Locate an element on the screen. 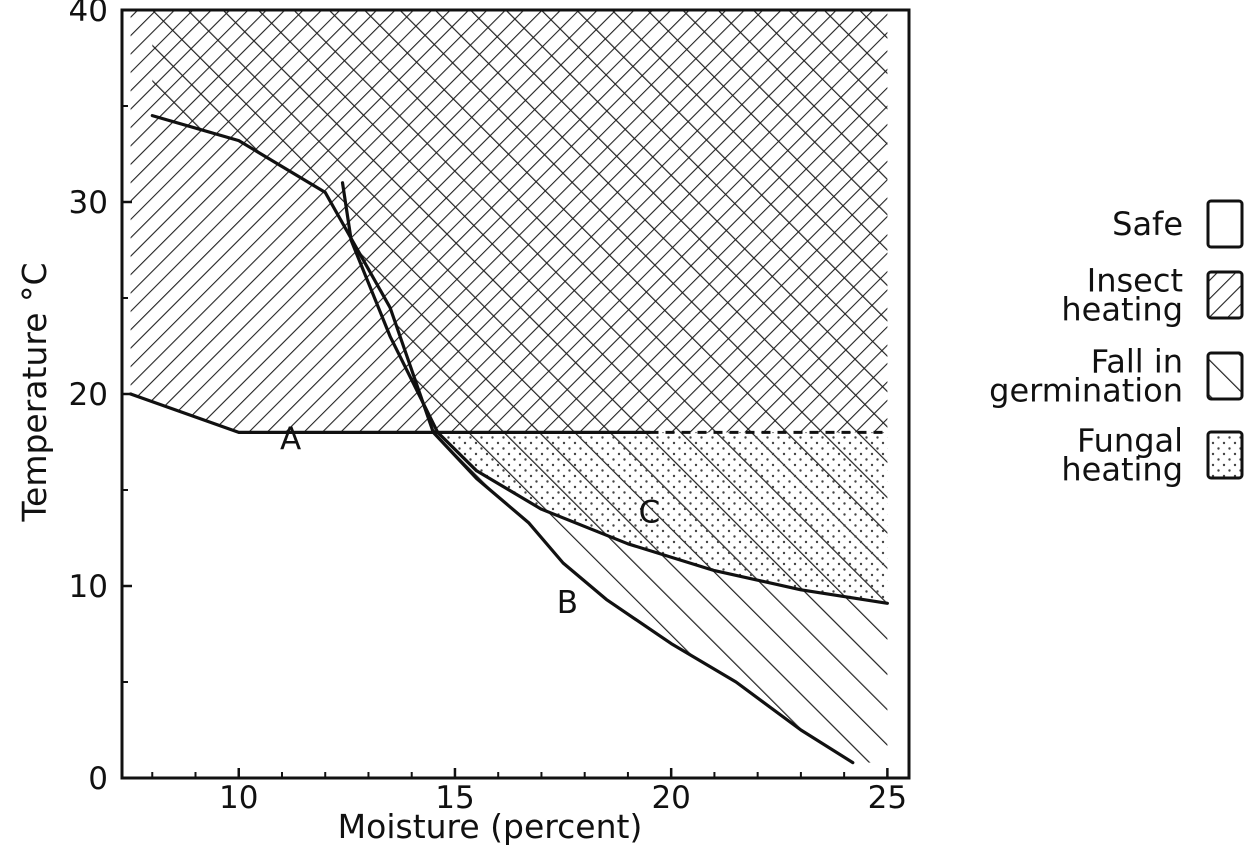 Image resolution: width=1249 pixels, height=847 pixels. y-axis: 0 10 20 30 40 is located at coordinates (100, 398).